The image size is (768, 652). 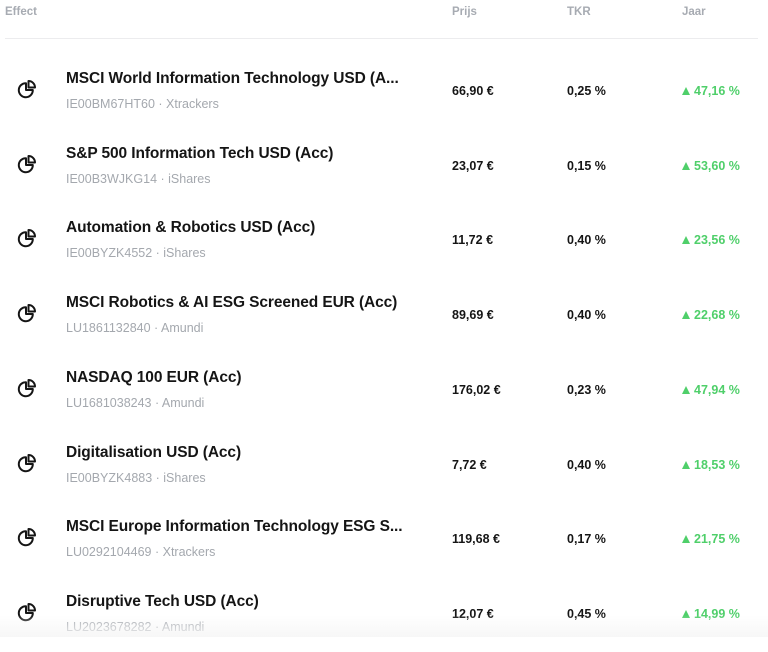 What do you see at coordinates (136, 477) in the screenshot?
I see `fund-isin-issuer: IE00BYZK4883 · iShares` at bounding box center [136, 477].